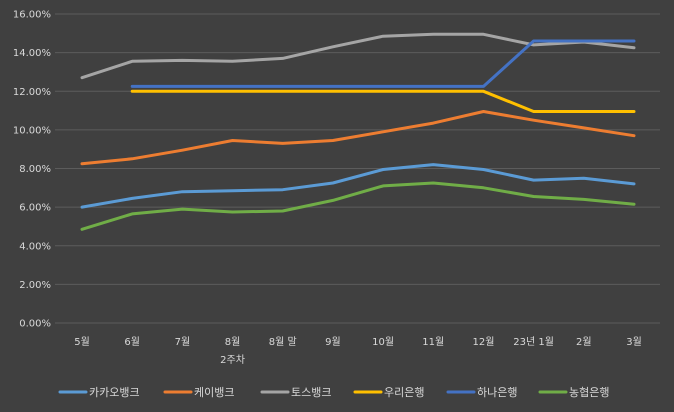  Describe the element at coordinates (35, 208) in the screenshot. I see `y-tick-label: 6.00%` at that location.